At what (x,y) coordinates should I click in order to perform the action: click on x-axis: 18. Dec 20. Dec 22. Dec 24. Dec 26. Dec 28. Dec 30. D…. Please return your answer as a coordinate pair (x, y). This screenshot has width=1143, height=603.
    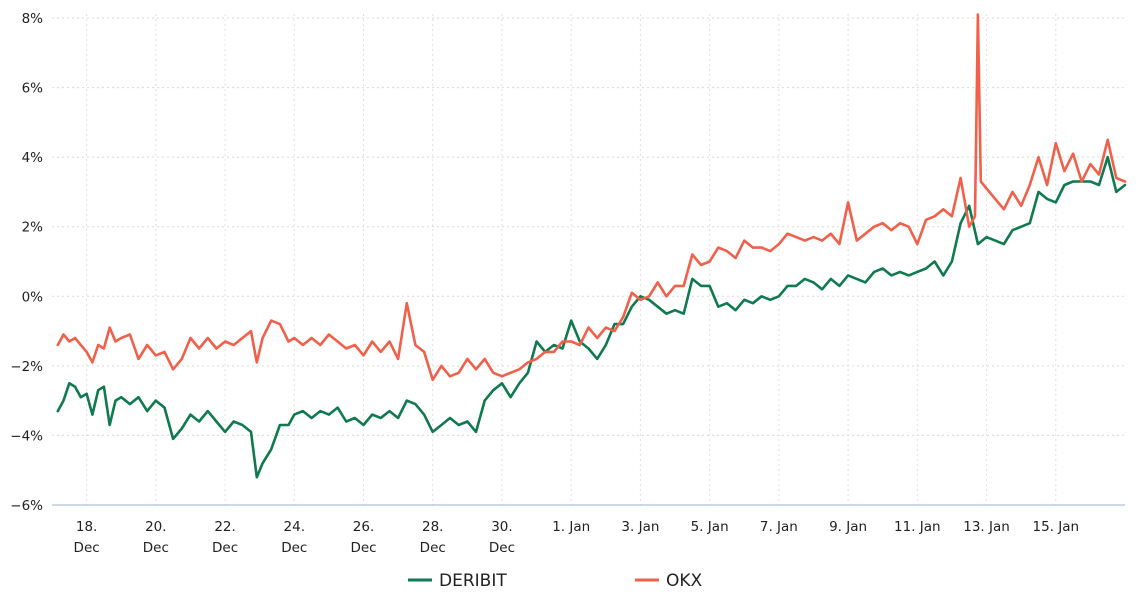
    Looking at the image, I should click on (577, 537).